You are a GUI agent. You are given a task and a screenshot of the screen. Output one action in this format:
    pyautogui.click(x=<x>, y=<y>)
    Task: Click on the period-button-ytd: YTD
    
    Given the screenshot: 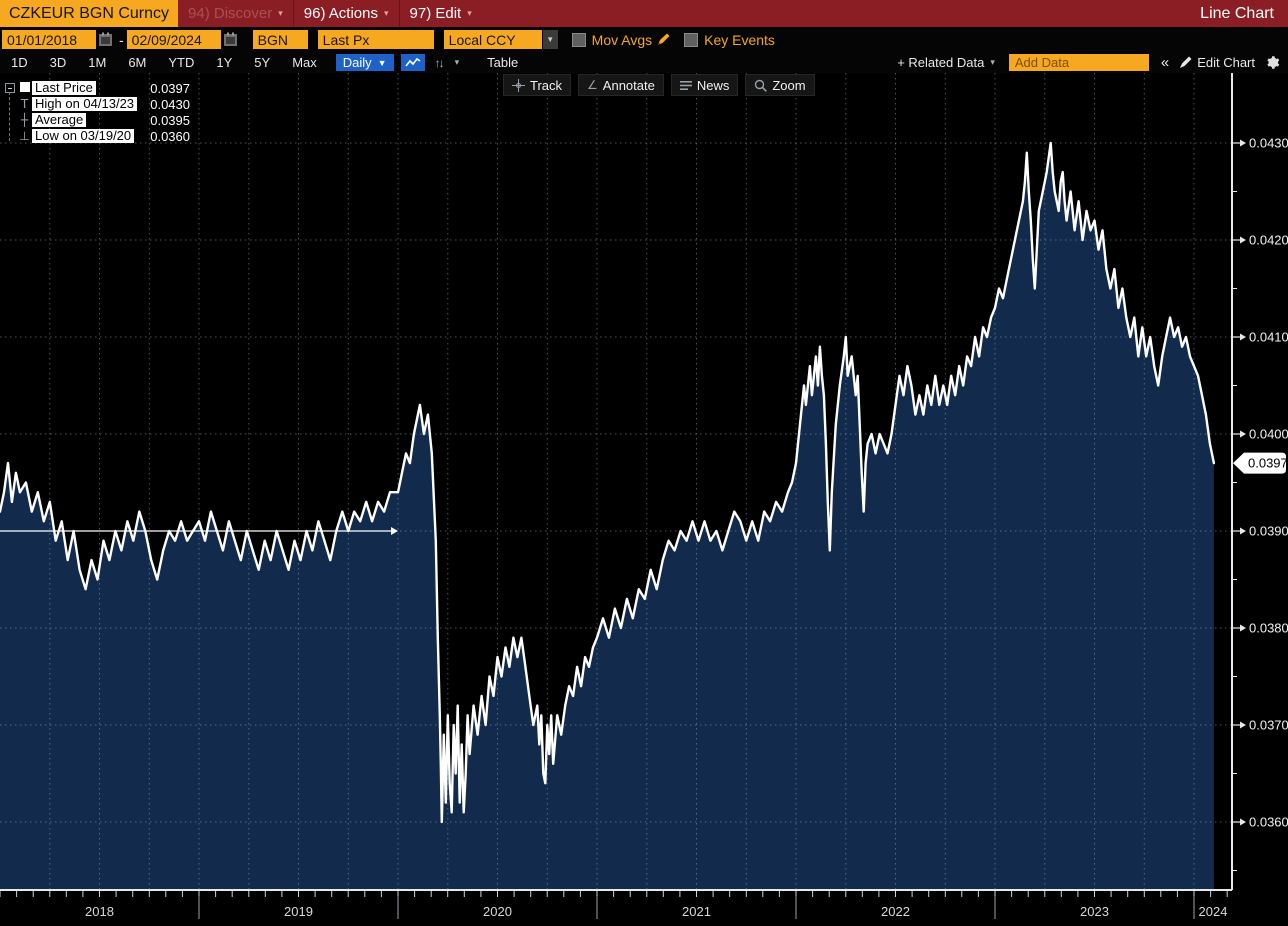 What is the action you would take?
    pyautogui.click(x=181, y=62)
    